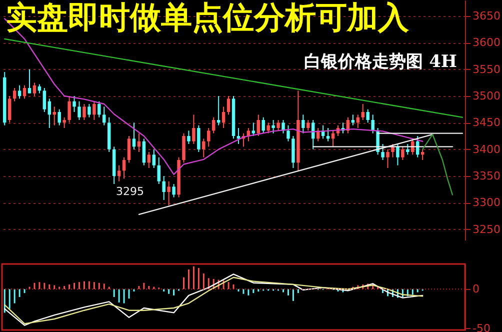  What do you see at coordinates (208, 18) in the screenshot?
I see `chart-title: 实盘即时做单点位分析可加入` at bounding box center [208, 18].